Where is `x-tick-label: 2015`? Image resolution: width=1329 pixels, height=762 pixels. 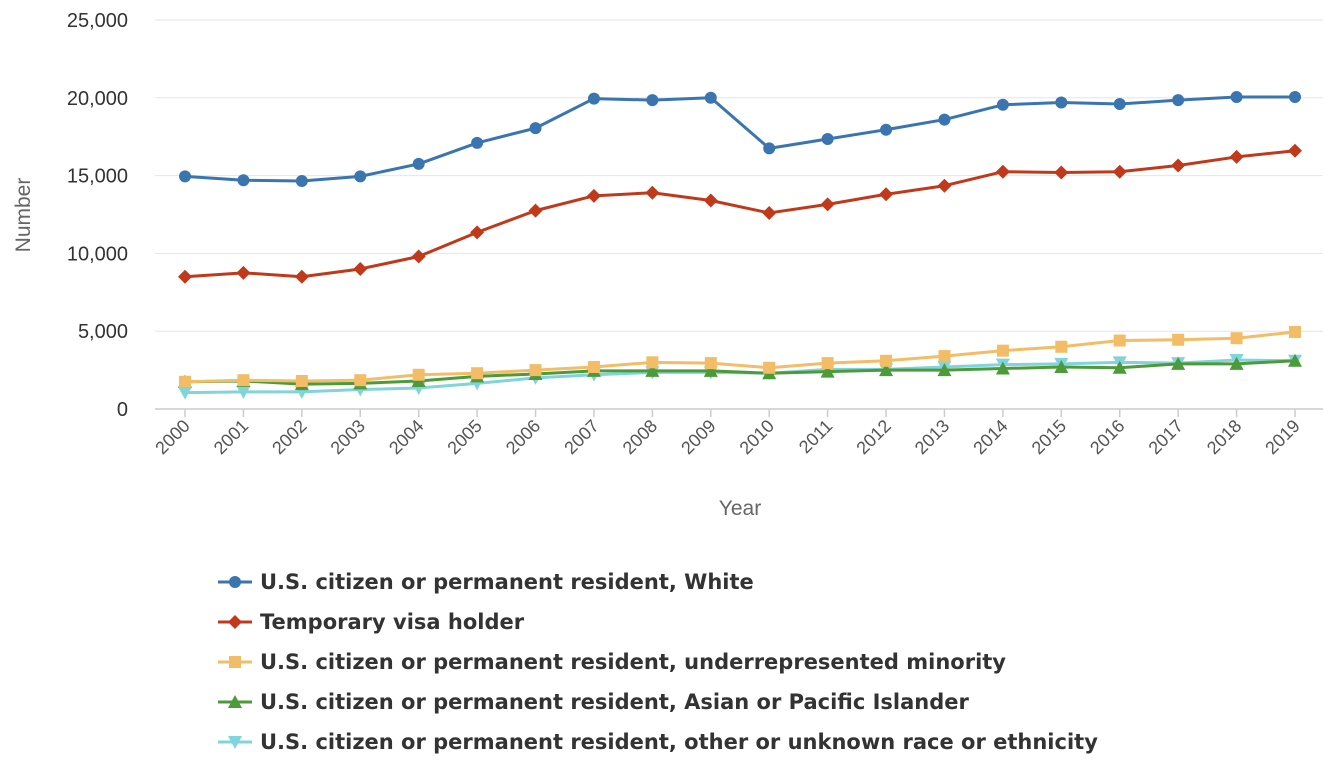 x-tick-label: 2015 is located at coordinates (1049, 437).